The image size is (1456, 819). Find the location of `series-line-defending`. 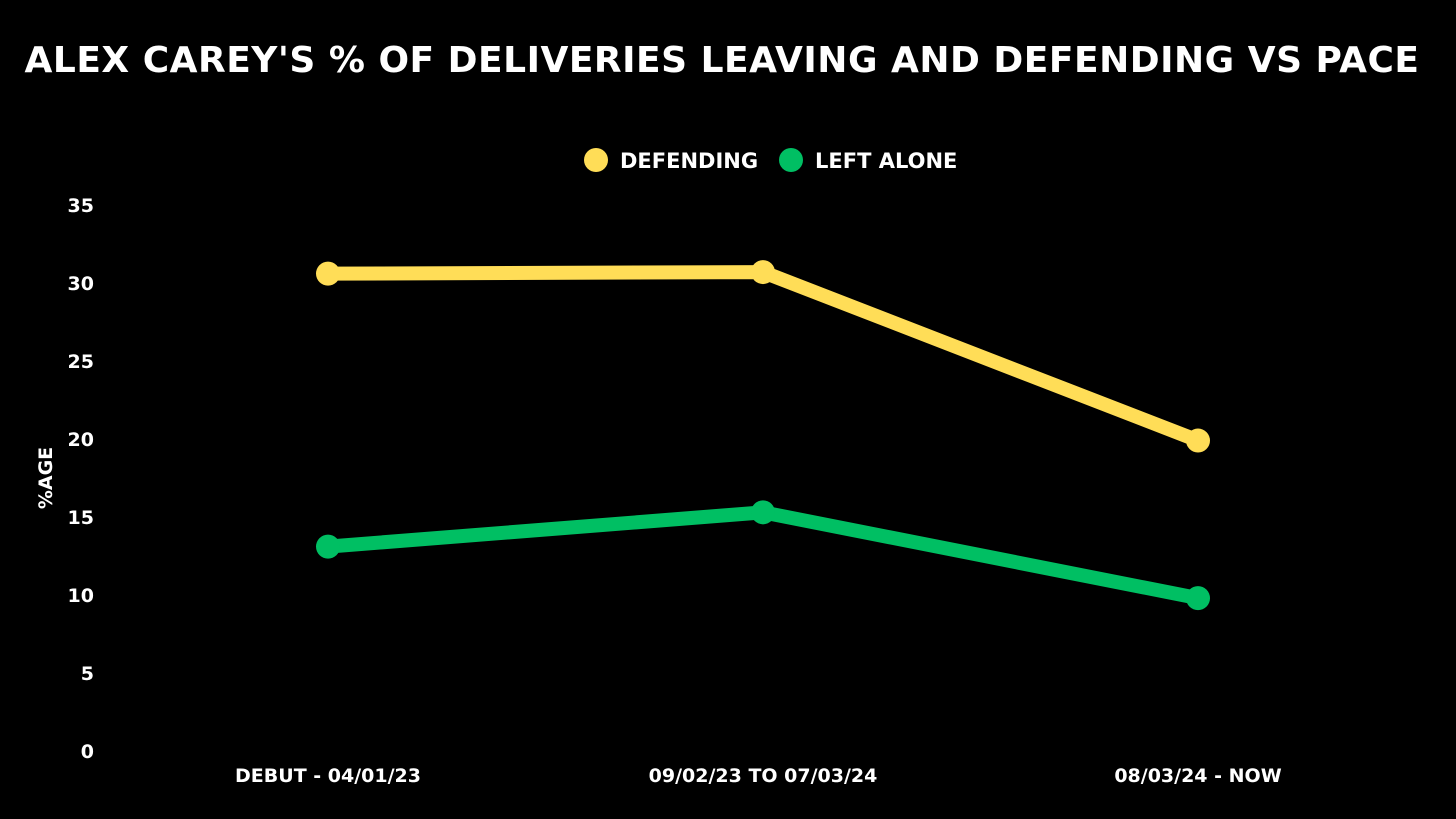

series-line-defending is located at coordinates (763, 356).